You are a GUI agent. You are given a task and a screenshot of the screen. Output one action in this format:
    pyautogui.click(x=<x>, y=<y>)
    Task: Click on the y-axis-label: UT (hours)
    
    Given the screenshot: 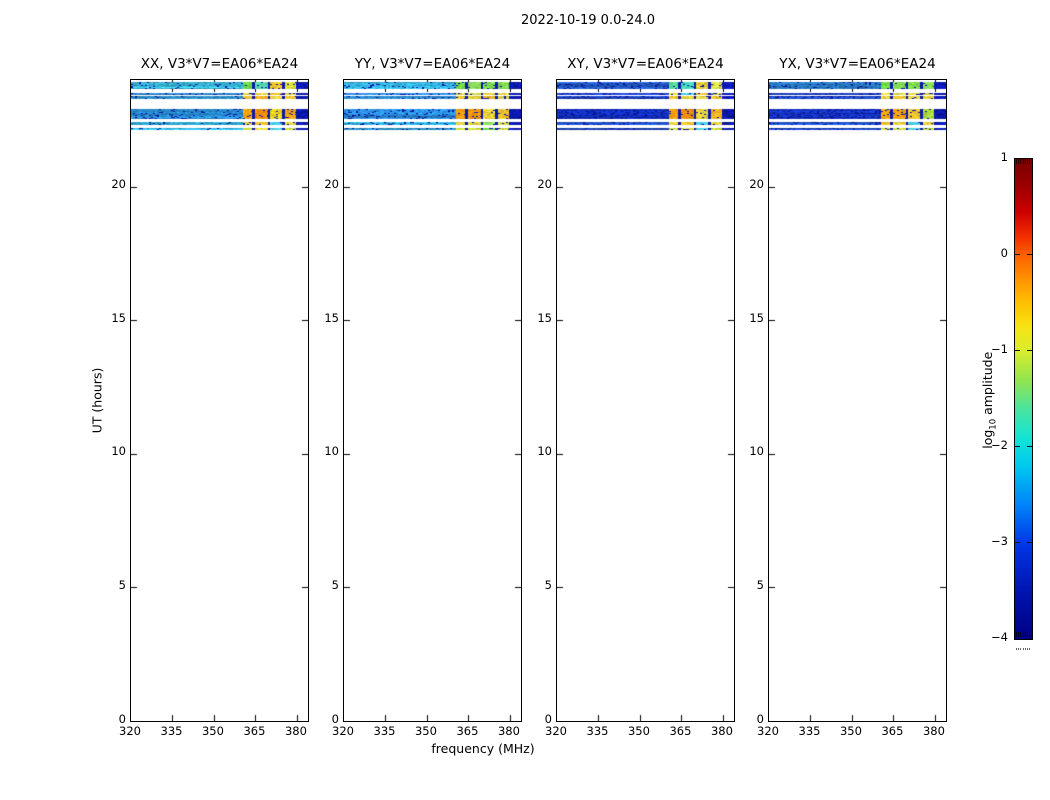 What is the action you would take?
    pyautogui.click(x=97, y=400)
    